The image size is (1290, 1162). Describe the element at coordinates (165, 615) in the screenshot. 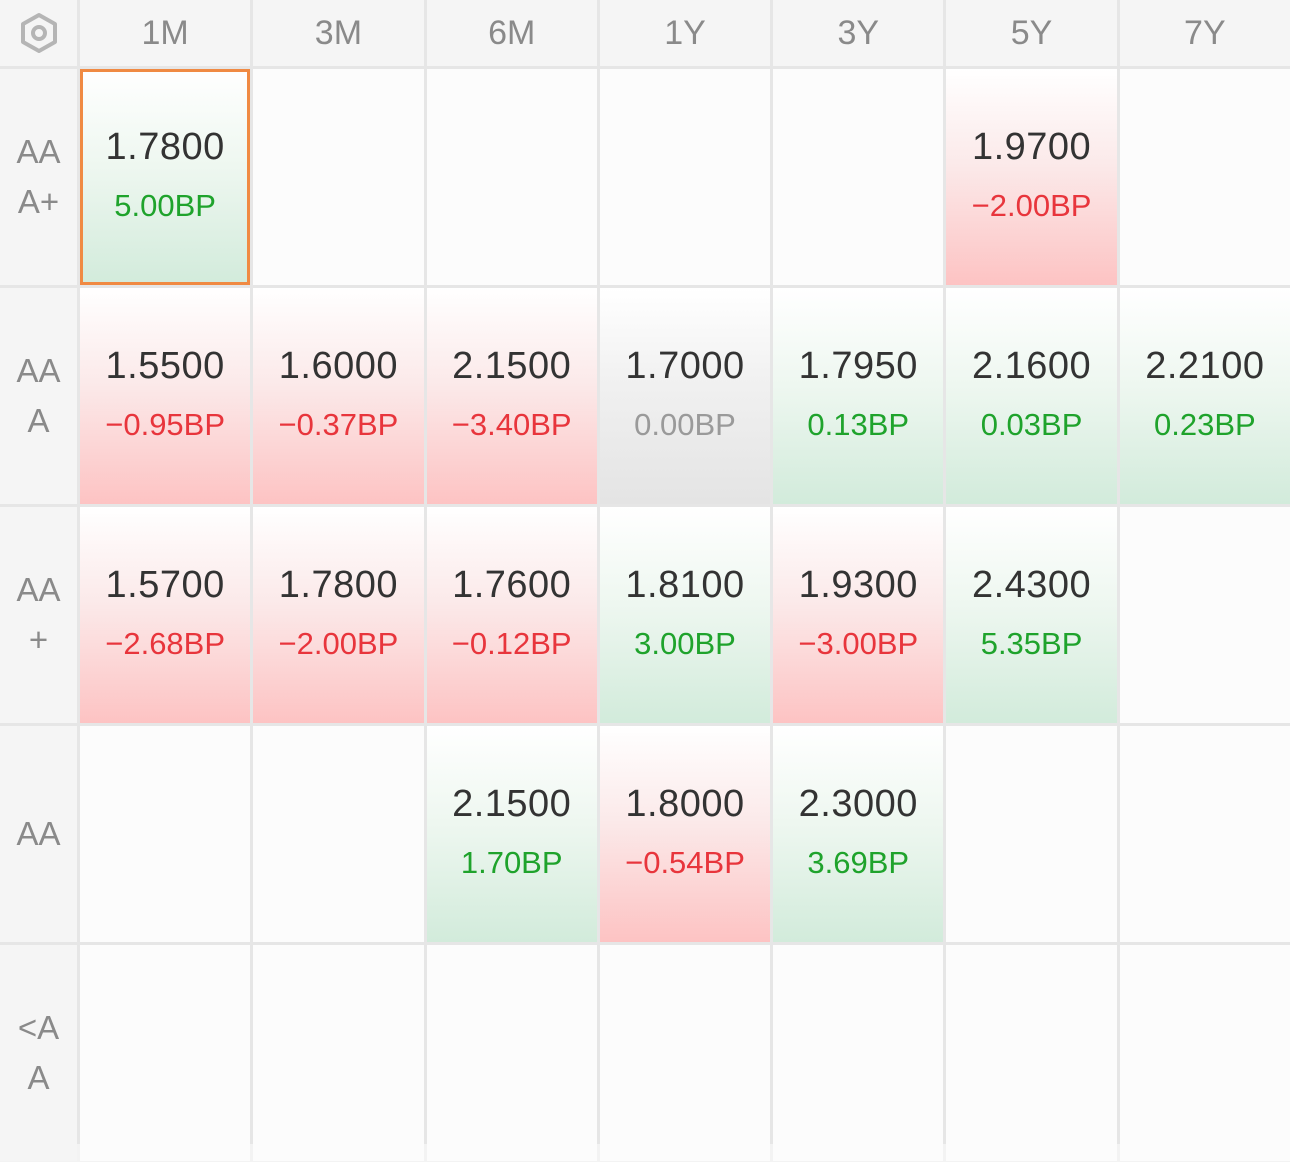

I see `rate-cell: 1.5700 −2.68BP` at that location.